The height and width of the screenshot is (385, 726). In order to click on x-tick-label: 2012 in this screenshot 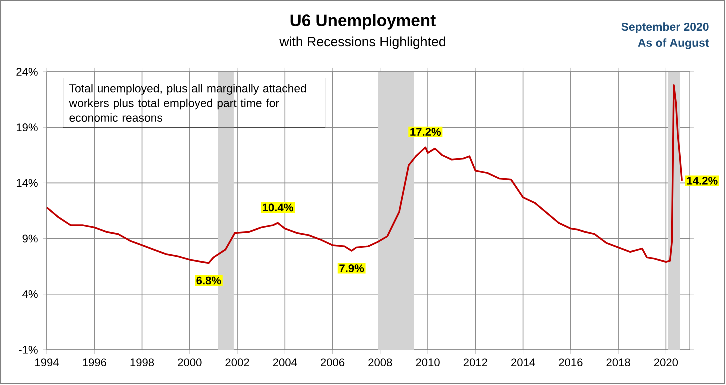, I will do `click(476, 362)`.